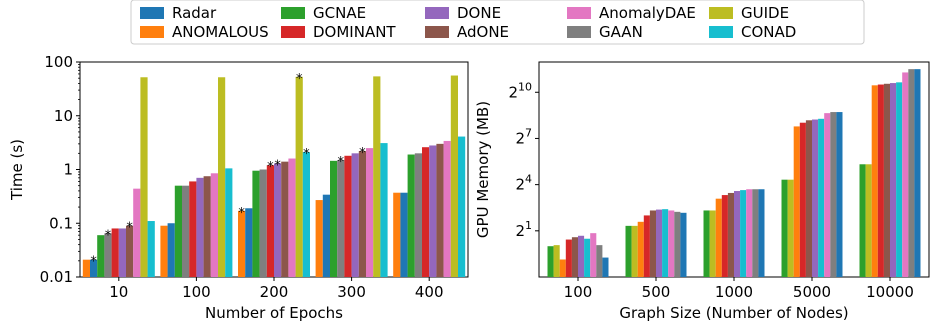 This screenshot has height=329, width=936. I want to click on legend-swatch-anomalous, so click(152, 32).